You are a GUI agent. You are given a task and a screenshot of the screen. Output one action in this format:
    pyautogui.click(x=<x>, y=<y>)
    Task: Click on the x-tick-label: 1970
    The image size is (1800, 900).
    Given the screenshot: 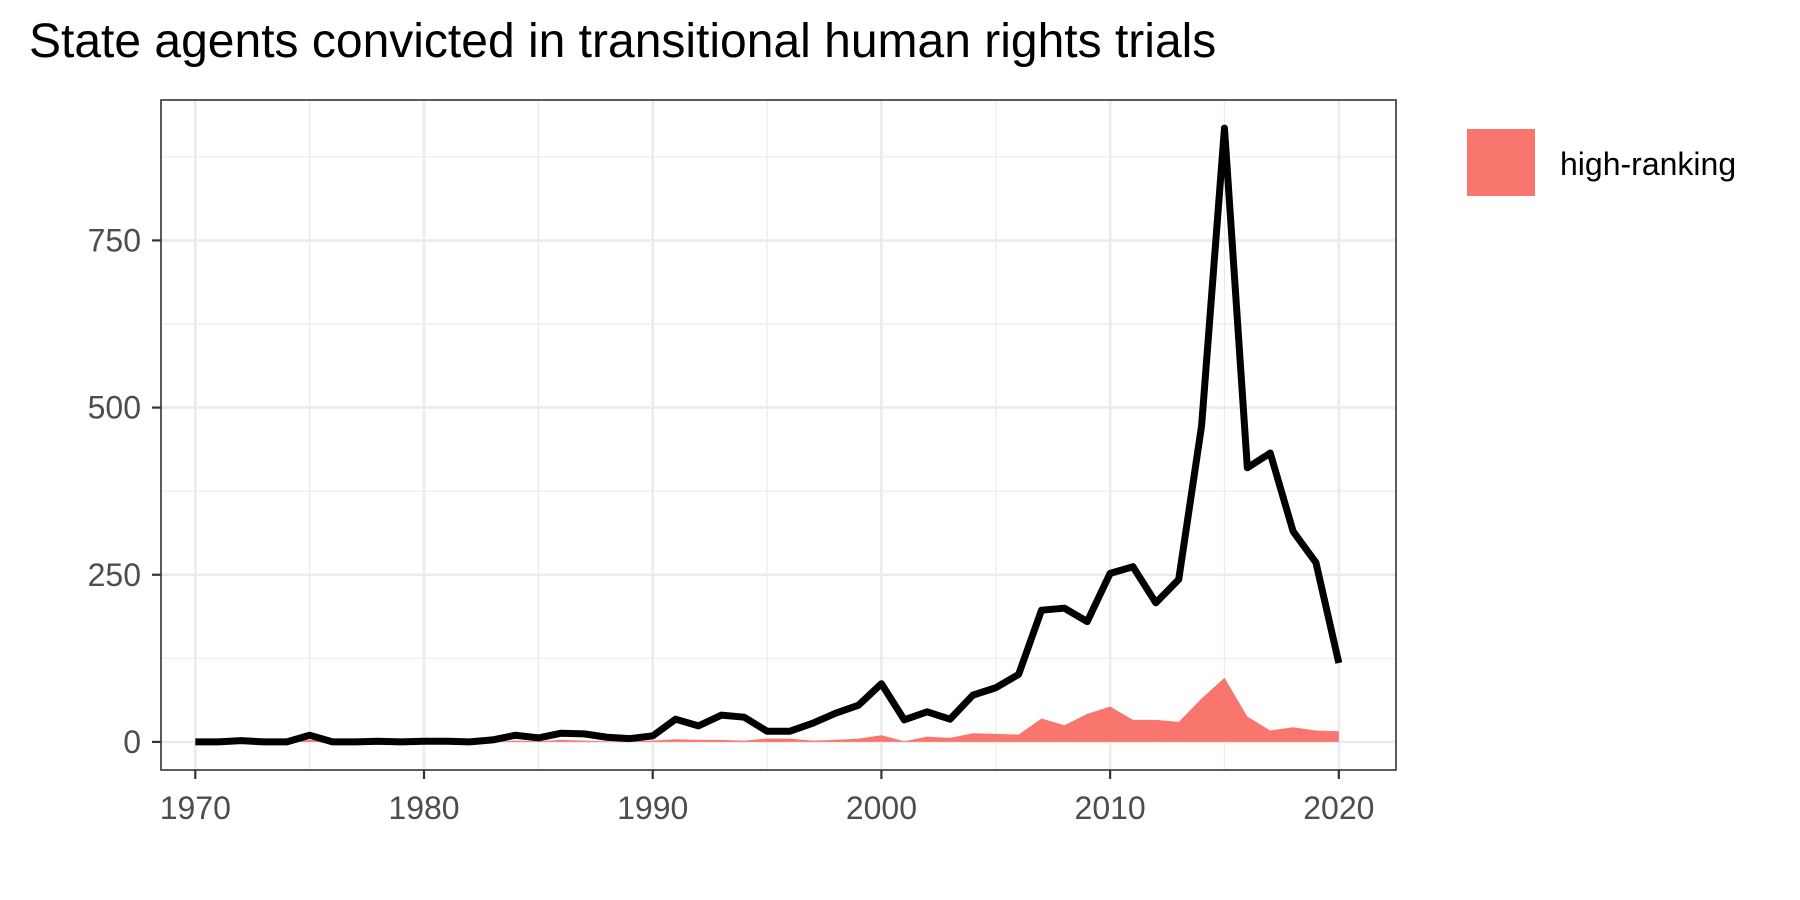 What is the action you would take?
    pyautogui.click(x=195, y=808)
    